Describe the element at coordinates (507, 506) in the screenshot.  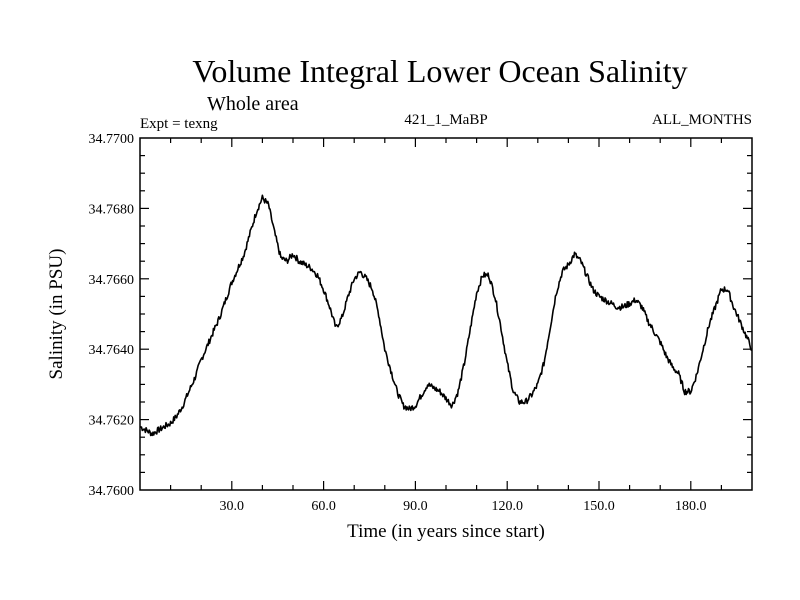
I see `x-tick-label: 120.0` at that location.